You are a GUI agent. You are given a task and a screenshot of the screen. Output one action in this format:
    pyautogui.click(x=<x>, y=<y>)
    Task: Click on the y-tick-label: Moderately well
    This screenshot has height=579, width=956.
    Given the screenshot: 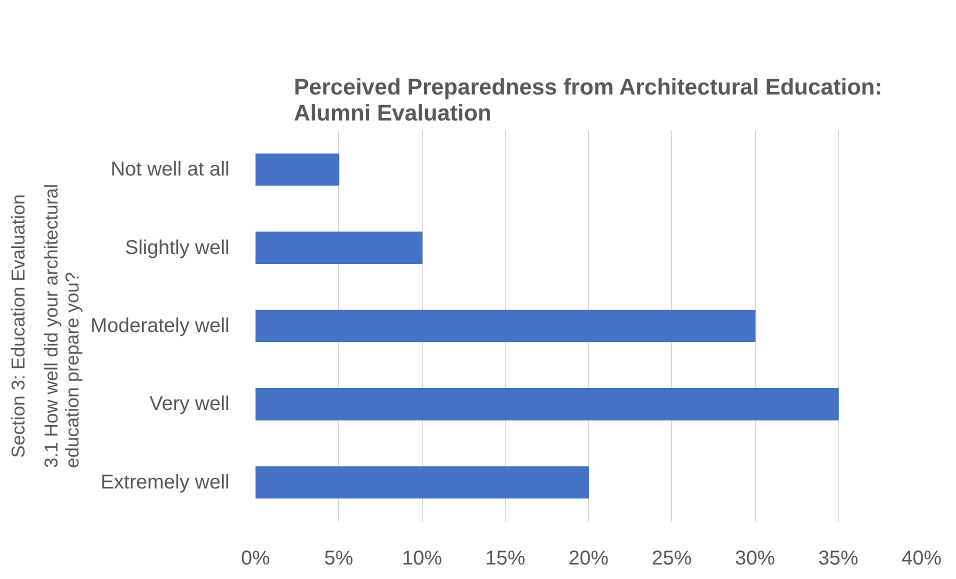 What is the action you would take?
    pyautogui.click(x=160, y=326)
    